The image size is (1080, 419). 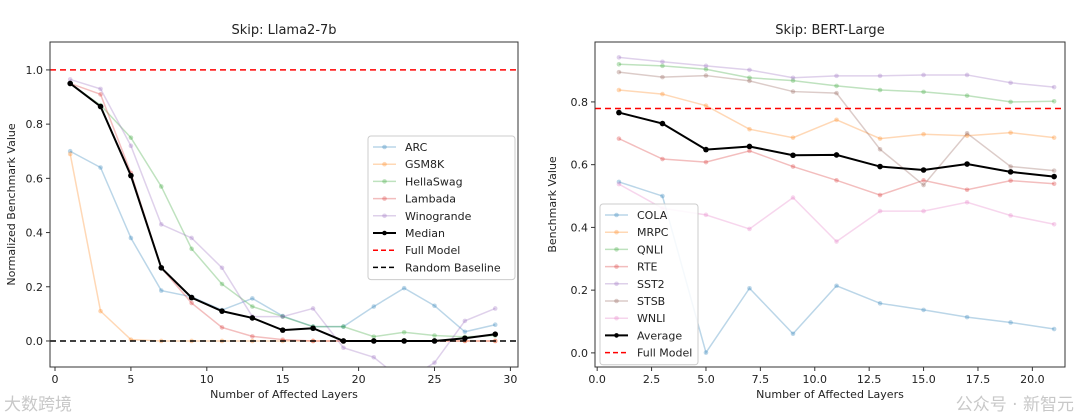 I want to click on chart-title: Skip: Llama2-7b, so click(x=283, y=30).